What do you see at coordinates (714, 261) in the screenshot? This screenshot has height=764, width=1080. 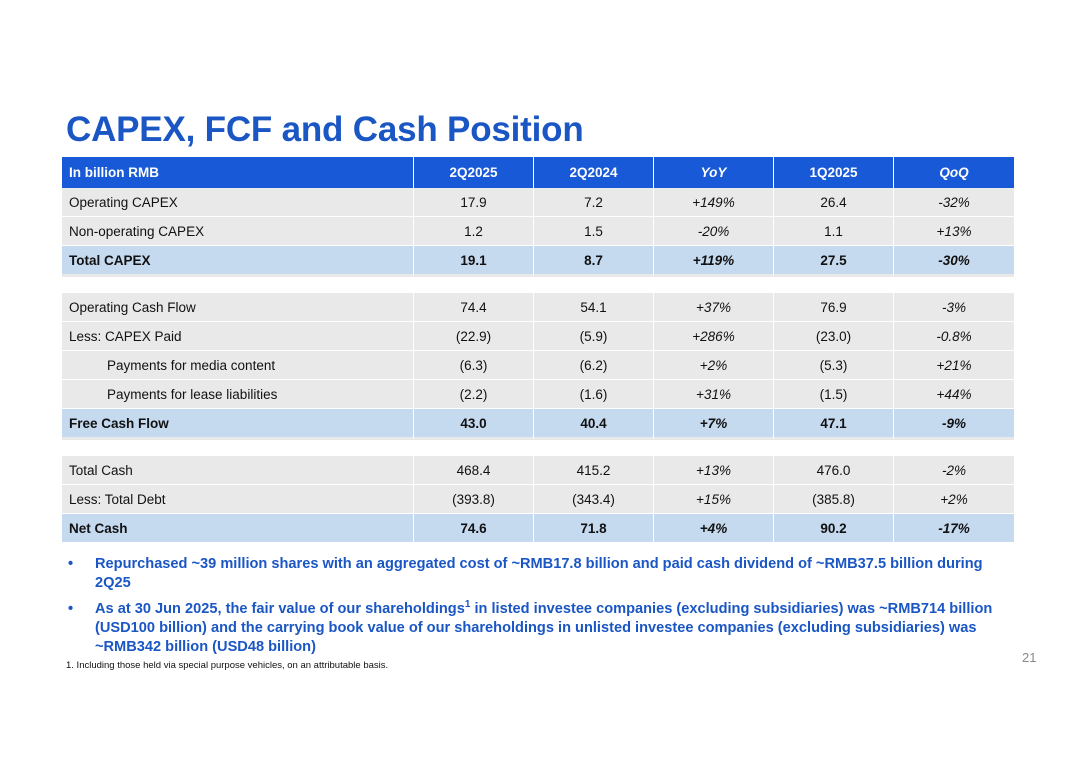 I see `value-cell: +119%` at bounding box center [714, 261].